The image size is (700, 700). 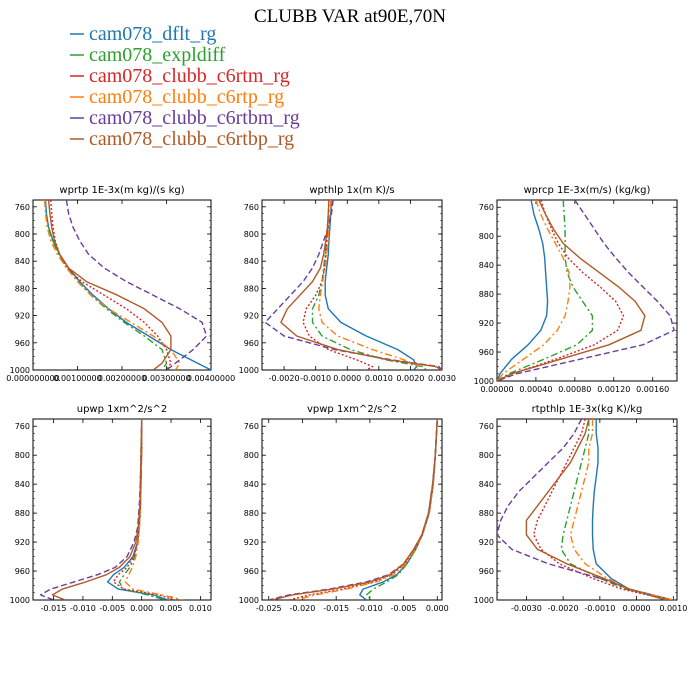 I want to click on x-tick-label: 0.005, so click(x=171, y=608).